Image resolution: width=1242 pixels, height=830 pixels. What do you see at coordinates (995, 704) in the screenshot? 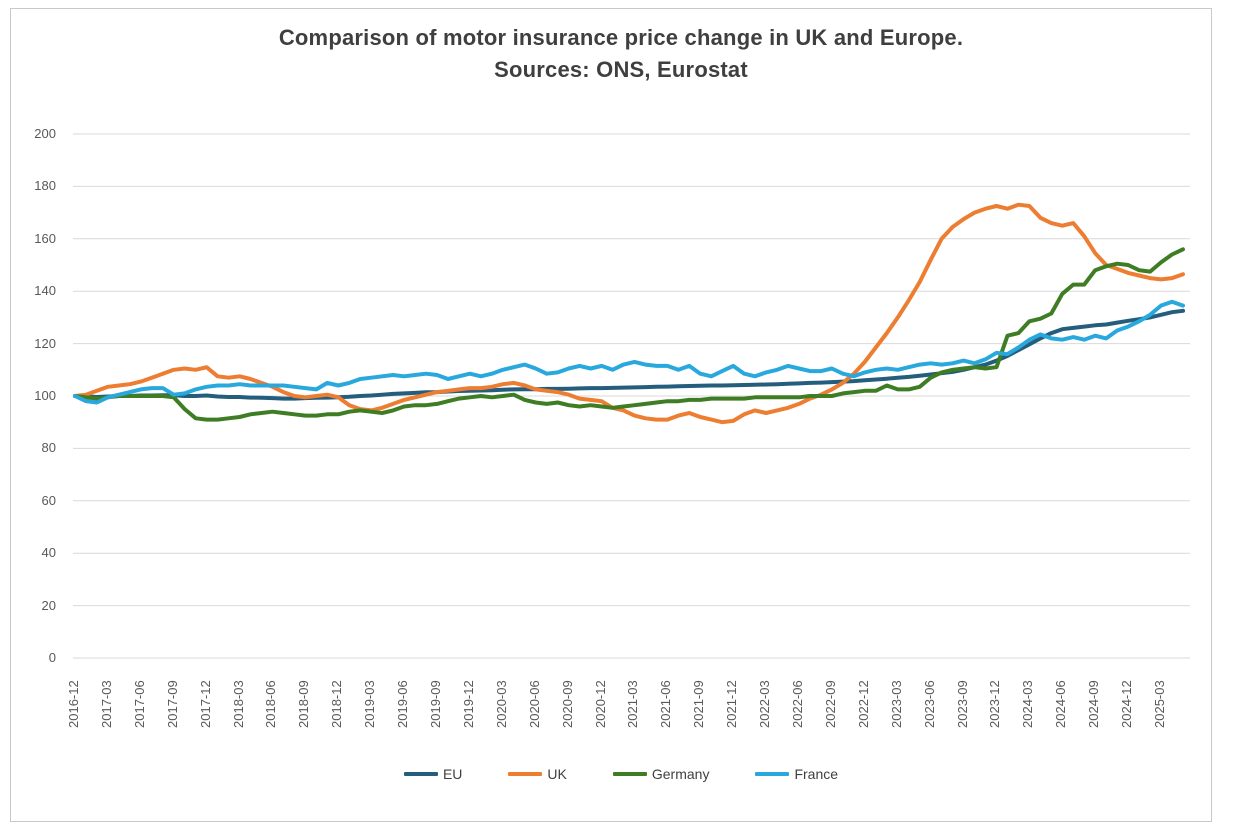
I see `x-axis-tick-label: 2023-12` at bounding box center [995, 704].